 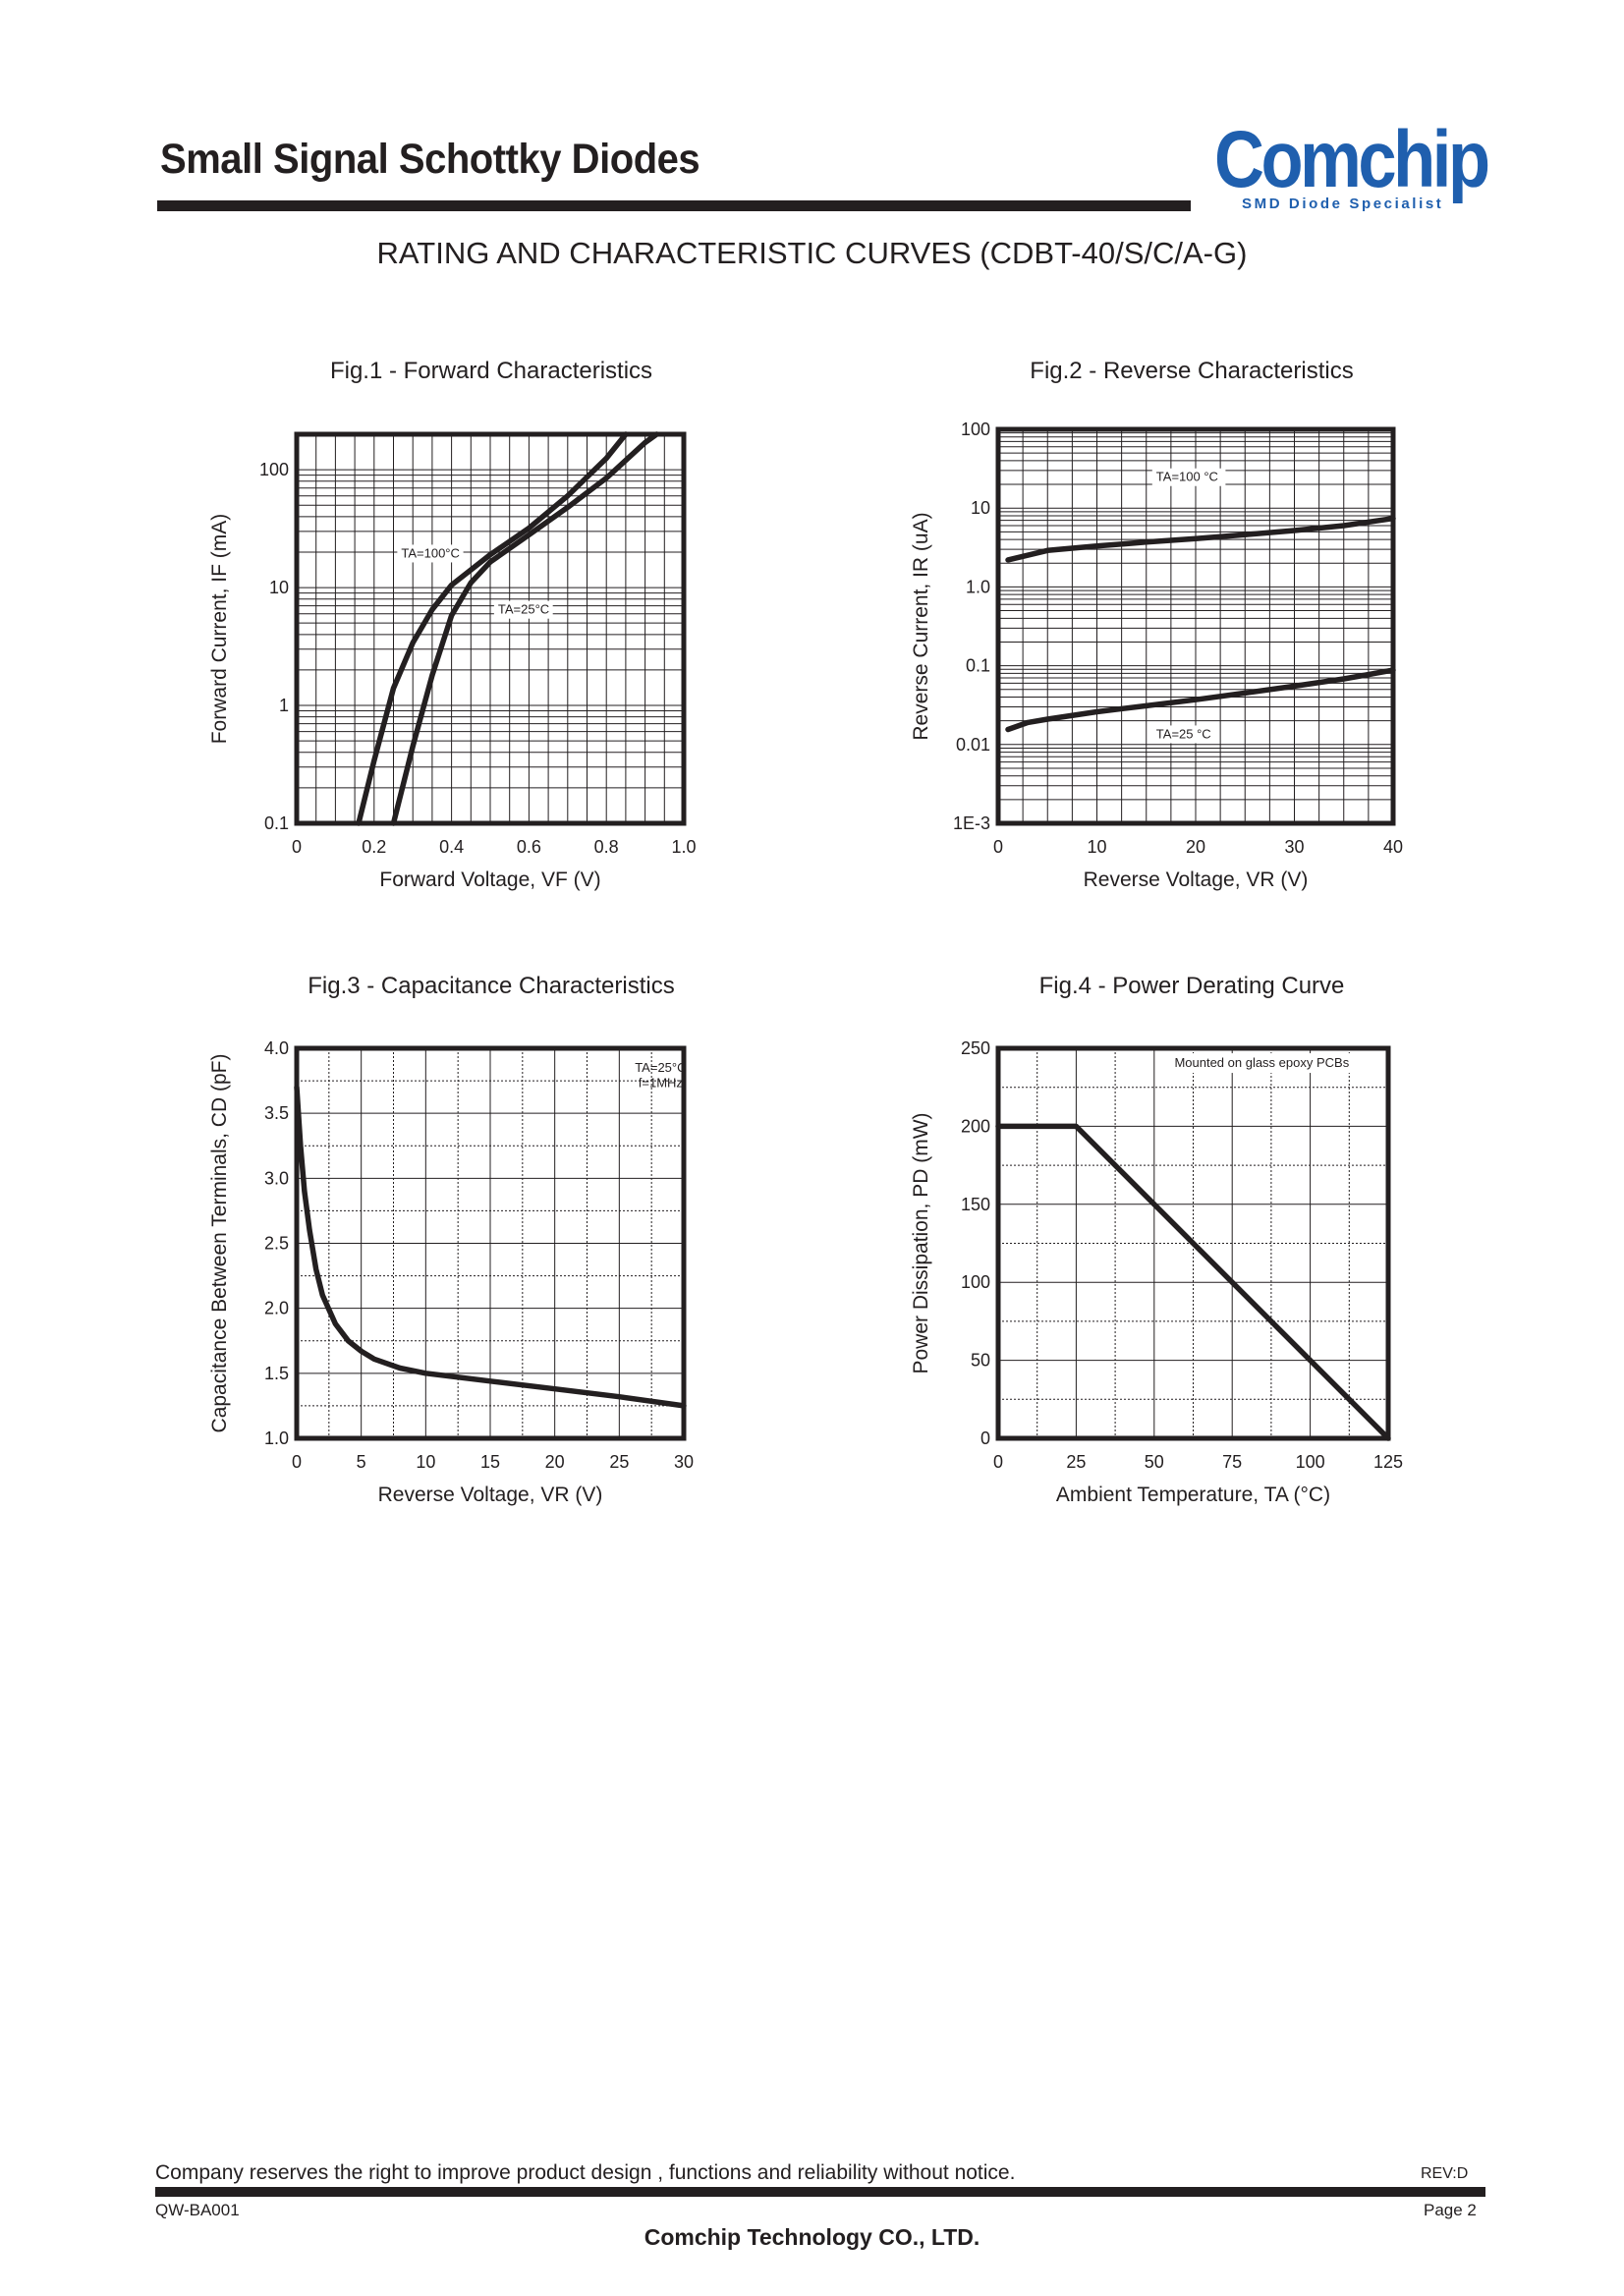 What do you see at coordinates (555, 1462) in the screenshot?
I see `fig3-x-tick-label: 20` at bounding box center [555, 1462].